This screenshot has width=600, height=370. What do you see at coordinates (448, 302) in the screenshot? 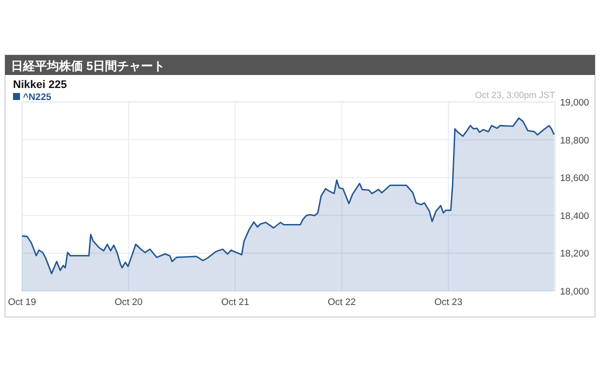
I see `xtick: Oct 23` at bounding box center [448, 302].